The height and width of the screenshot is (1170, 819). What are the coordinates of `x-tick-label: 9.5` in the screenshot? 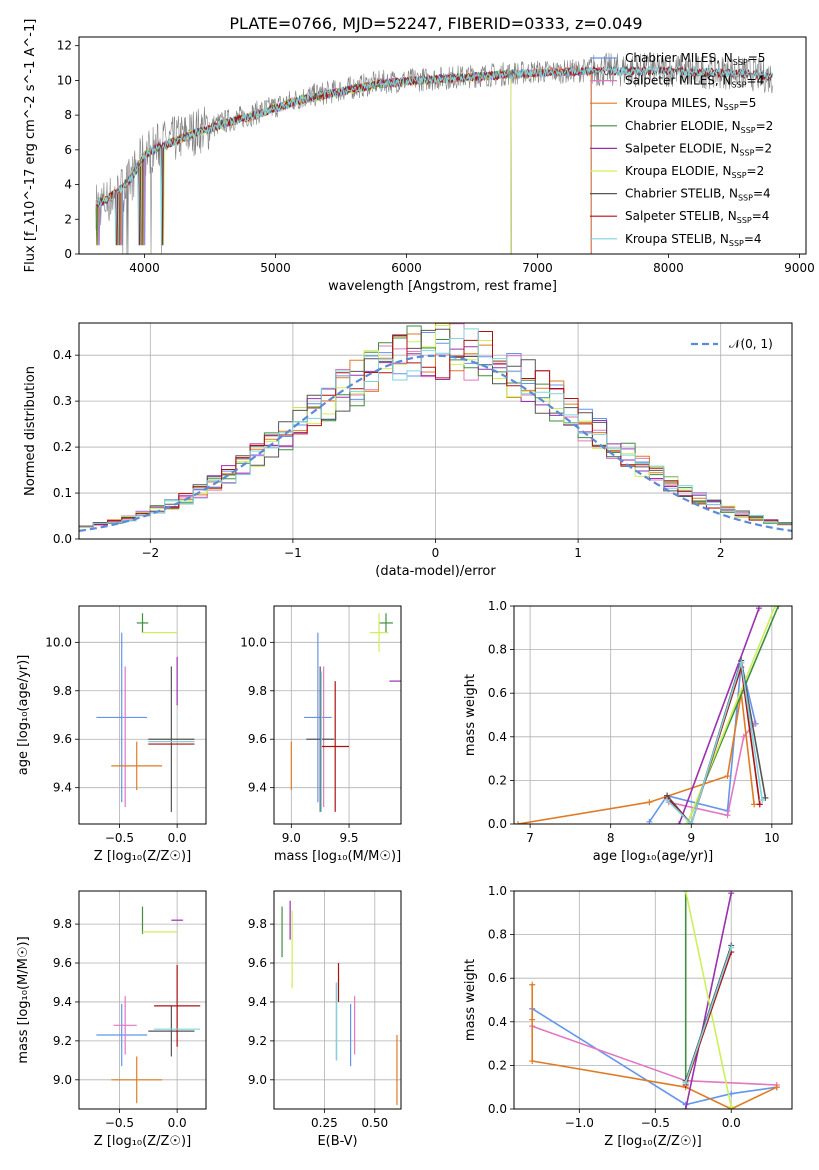 It's located at (348, 838).